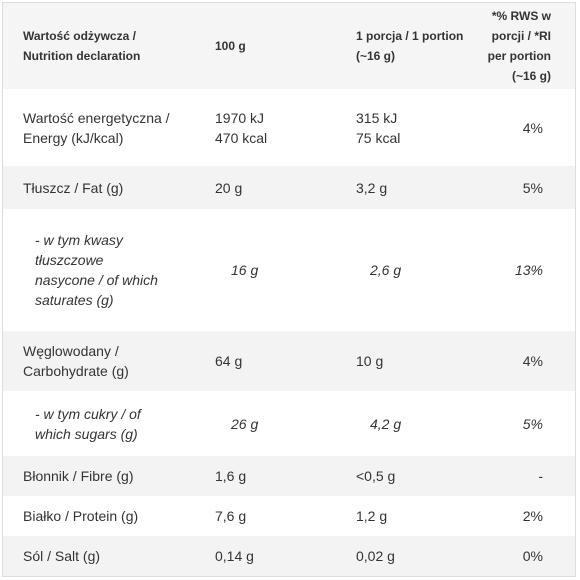  Describe the element at coordinates (275, 187) in the screenshot. I see `cell: 20 g` at that location.